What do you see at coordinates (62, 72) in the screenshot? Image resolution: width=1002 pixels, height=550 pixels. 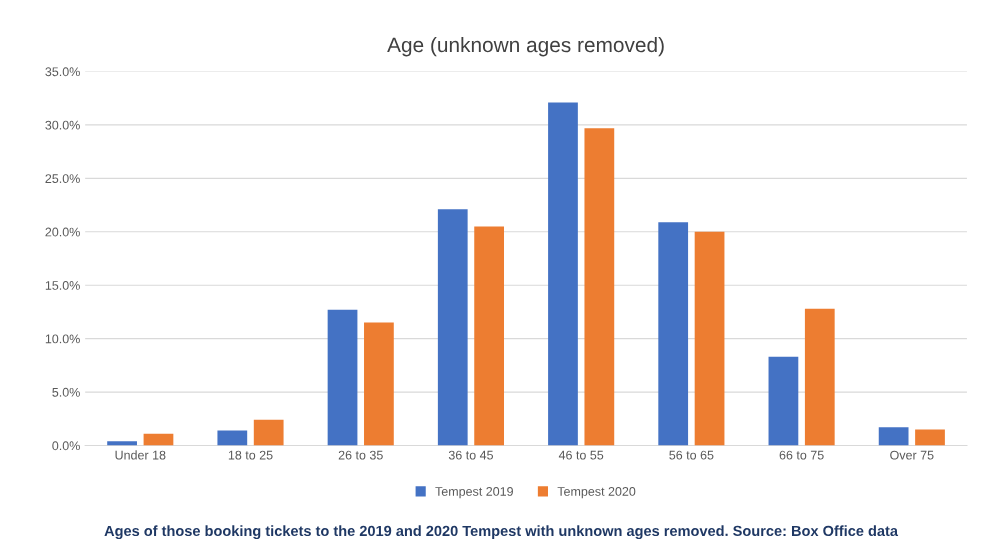 I see `y-tick-label: 35.0%` at bounding box center [62, 72].